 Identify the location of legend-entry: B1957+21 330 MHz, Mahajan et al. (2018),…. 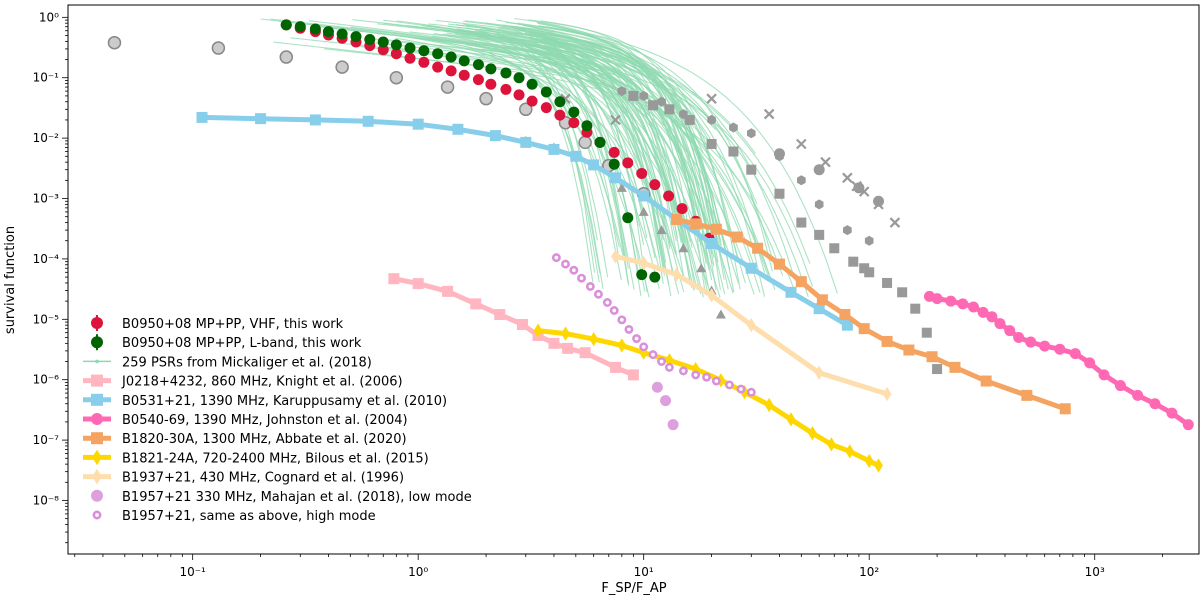
(281, 497).